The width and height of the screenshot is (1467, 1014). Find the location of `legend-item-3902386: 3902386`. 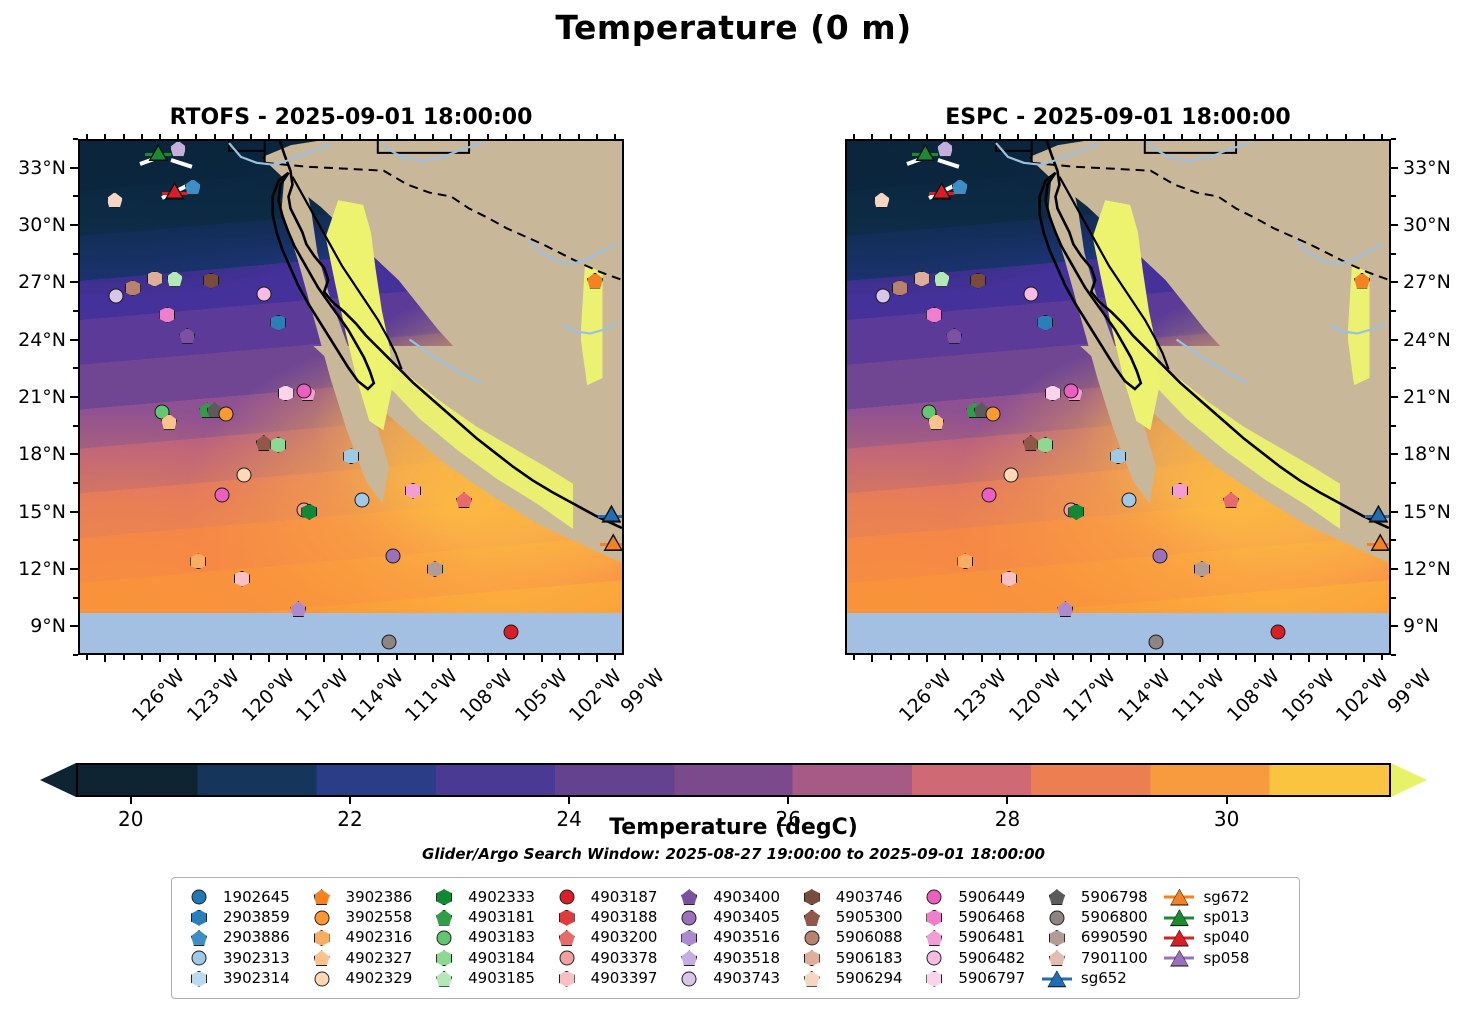

legend-item-3902386: 3902386 is located at coordinates (368, 897).